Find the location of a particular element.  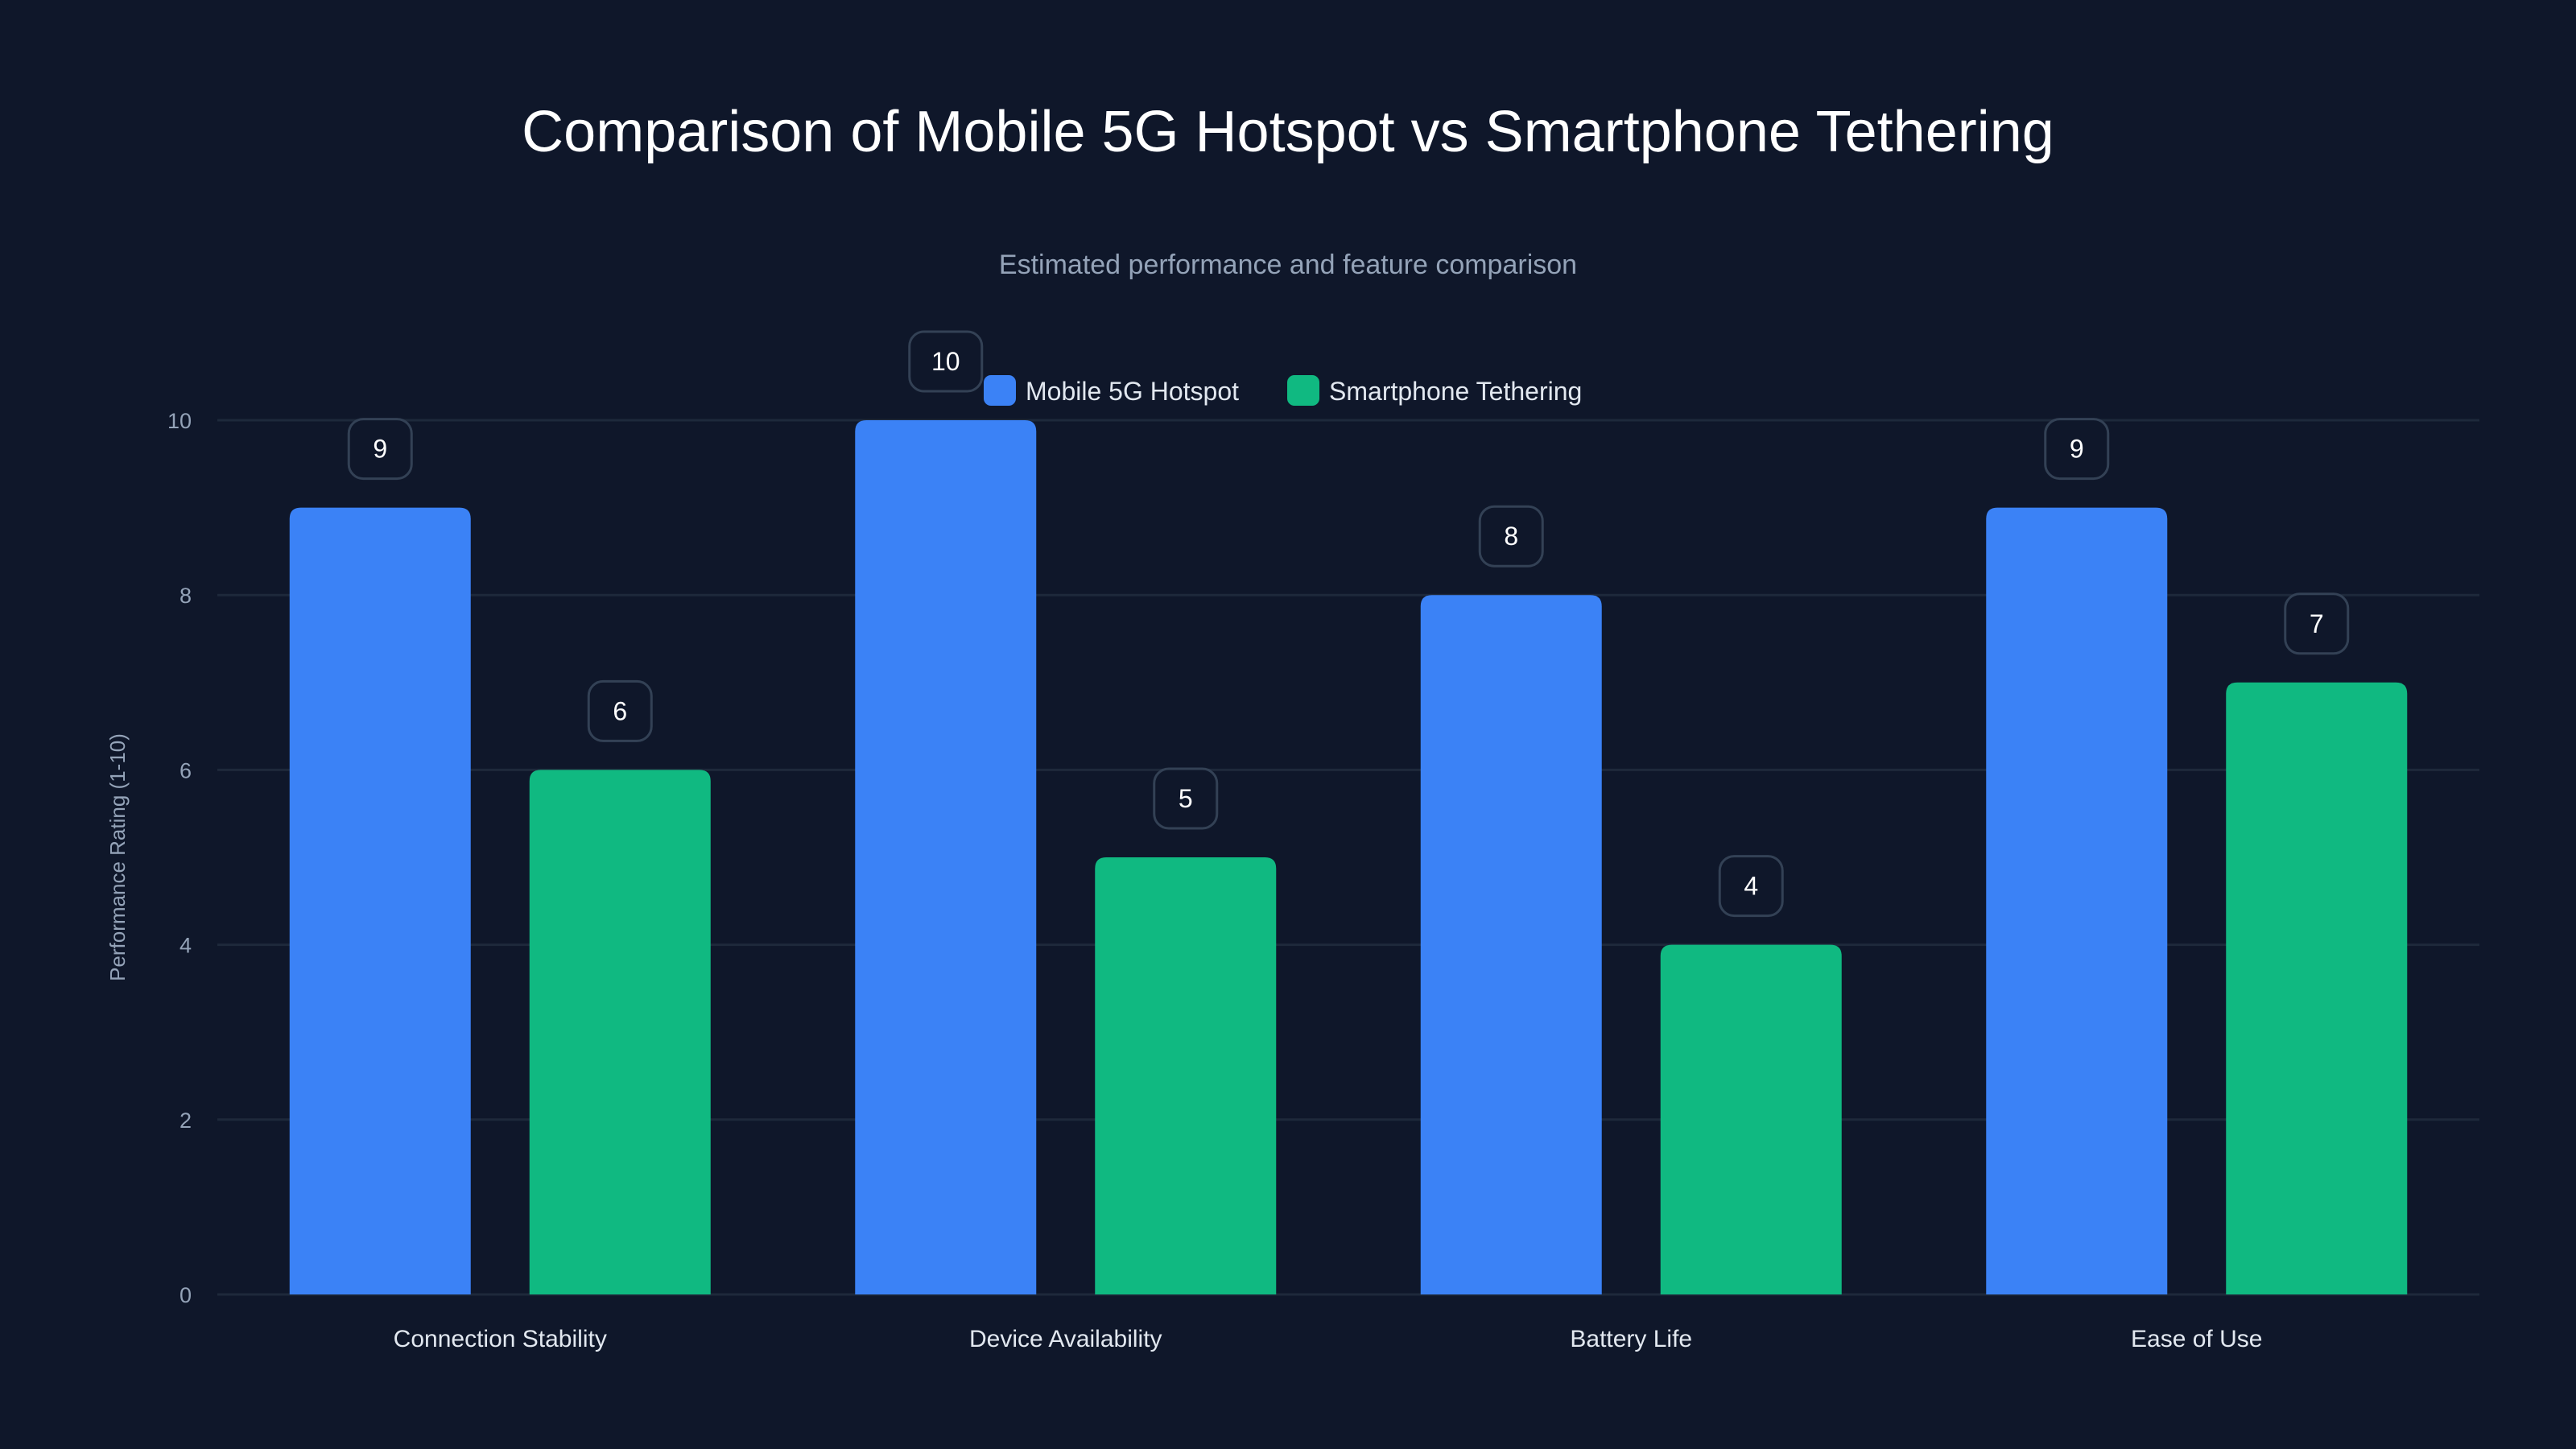

data-label-text: 6 is located at coordinates (620, 710).